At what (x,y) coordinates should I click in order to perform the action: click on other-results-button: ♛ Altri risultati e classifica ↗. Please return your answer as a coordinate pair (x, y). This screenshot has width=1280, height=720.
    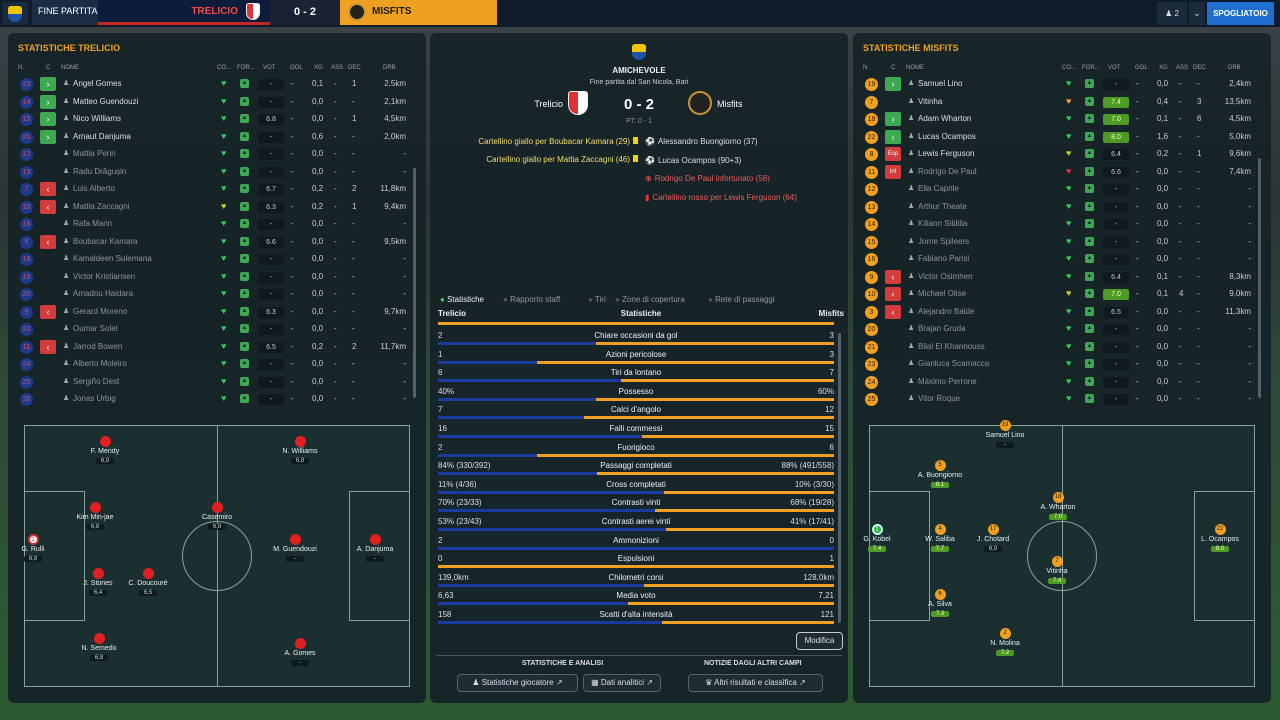
    Looking at the image, I should click on (755, 683).